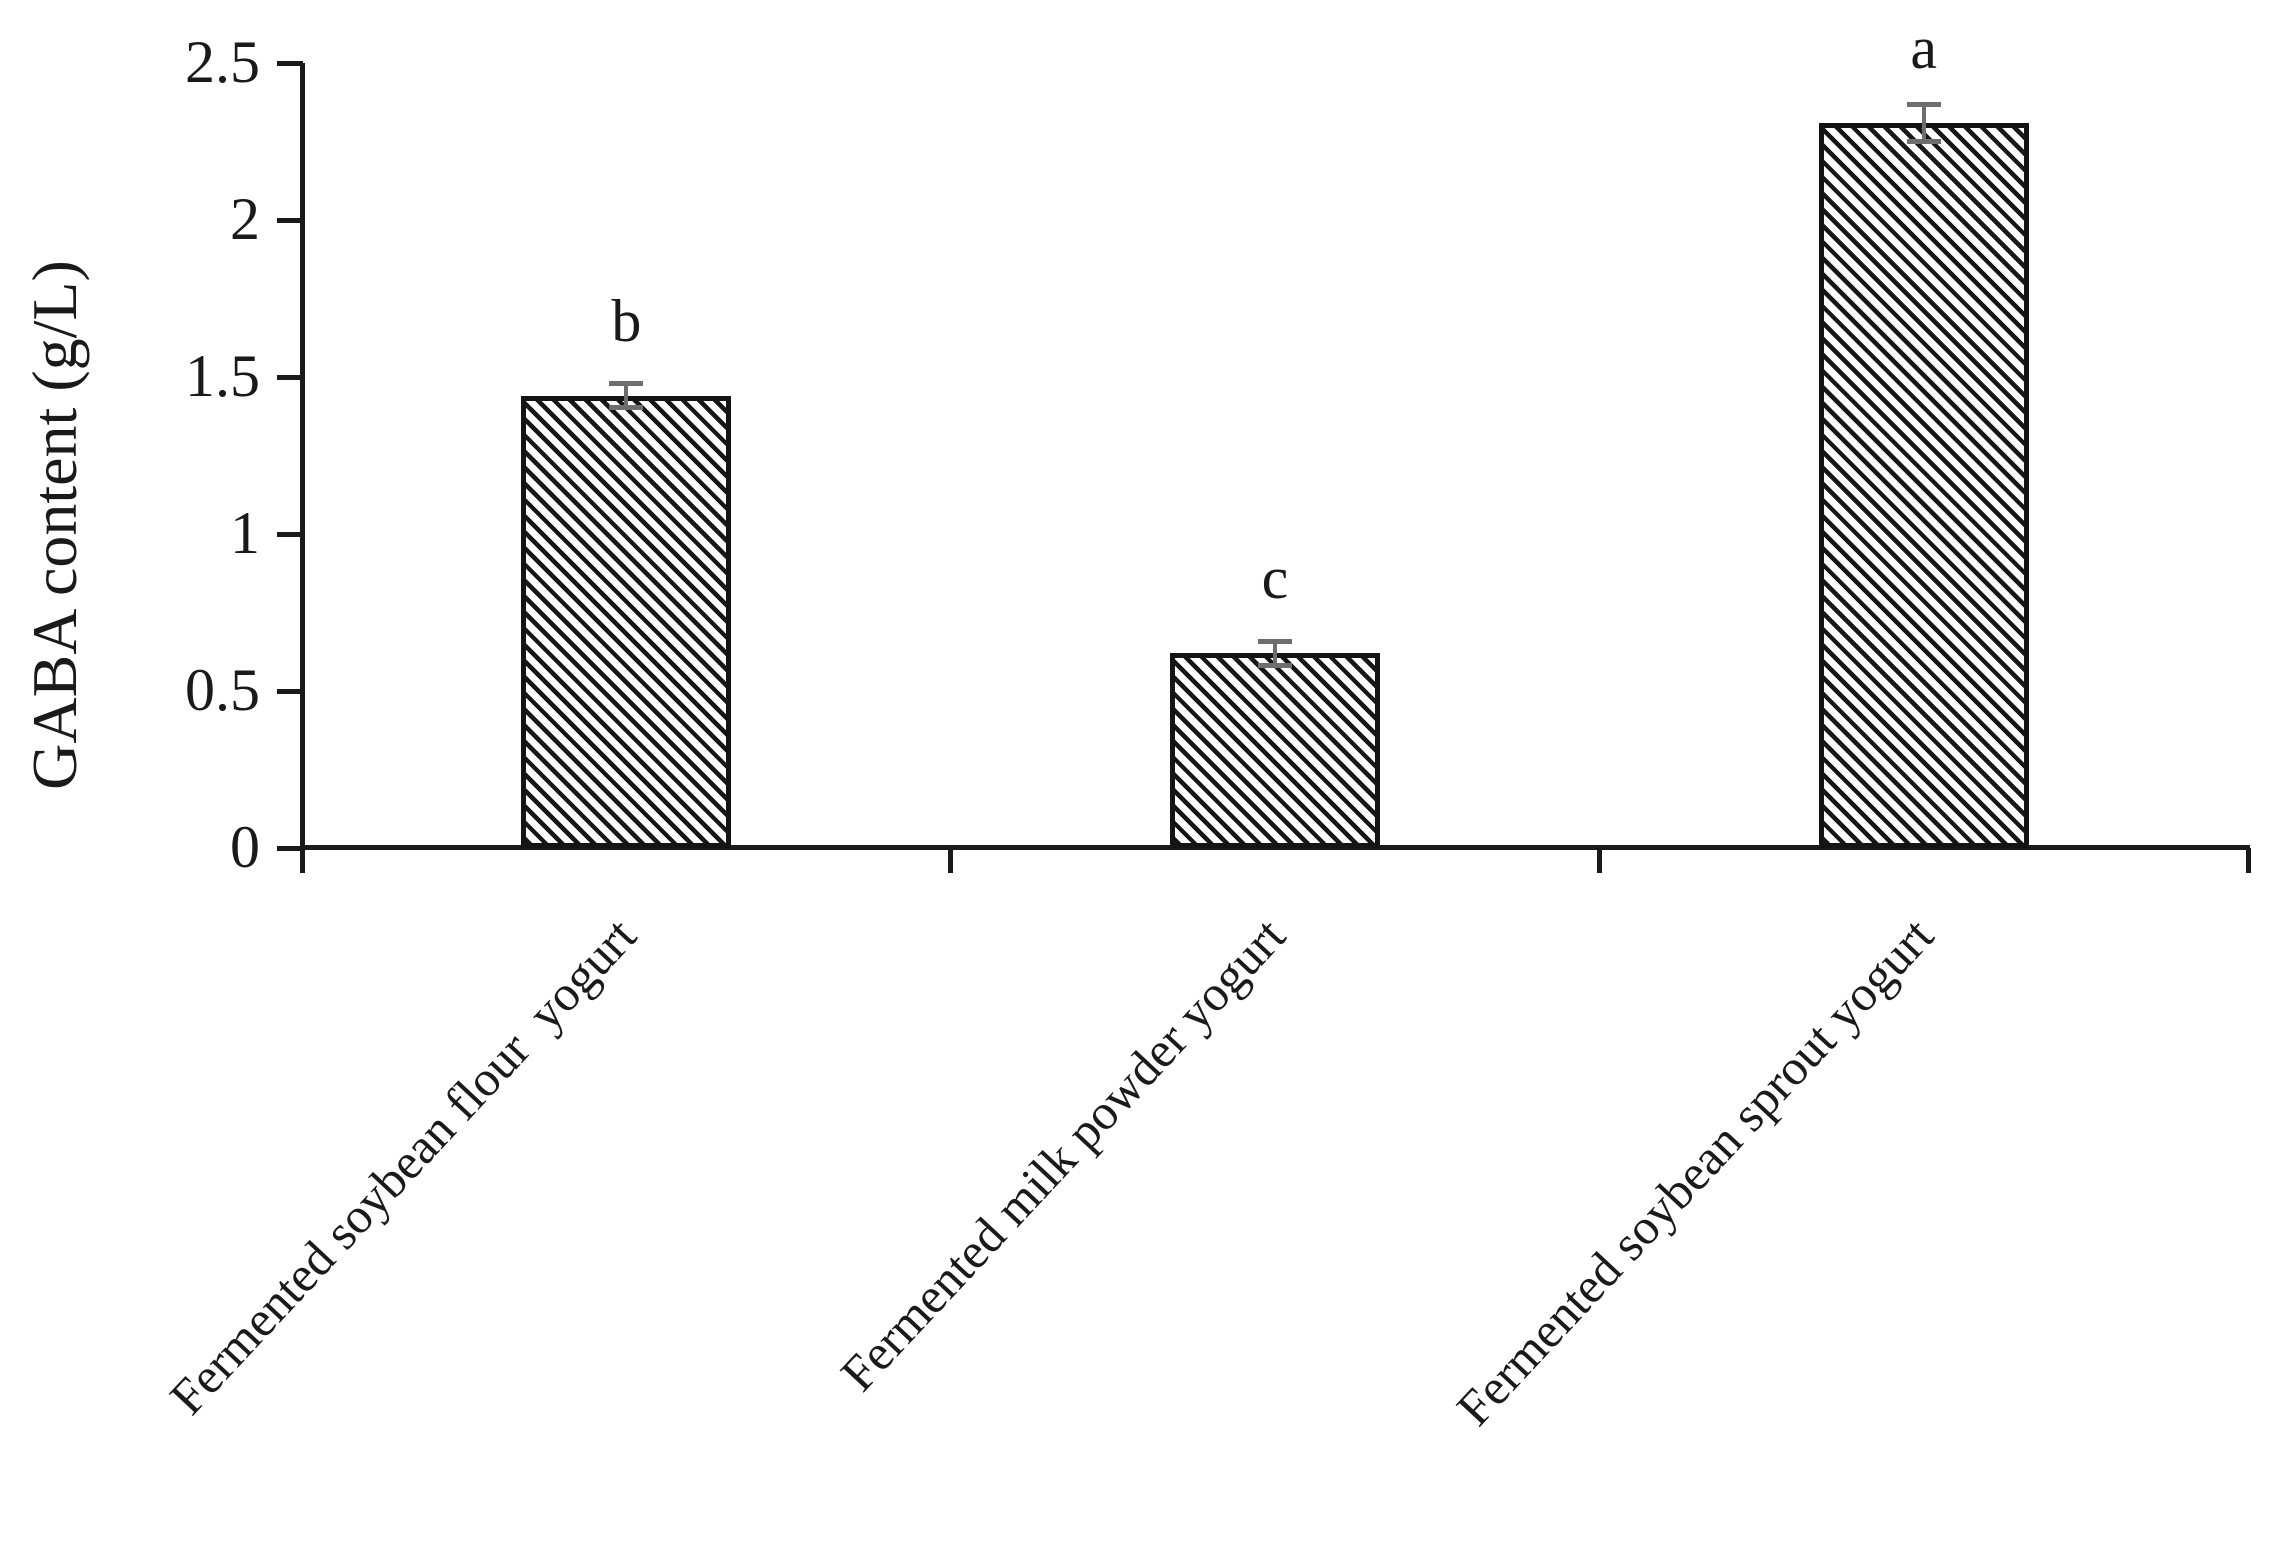 The width and height of the screenshot is (2288, 1550). What do you see at coordinates (1694, 1172) in the screenshot?
I see `category-label: Fermented soybean sprout yogurt` at bounding box center [1694, 1172].